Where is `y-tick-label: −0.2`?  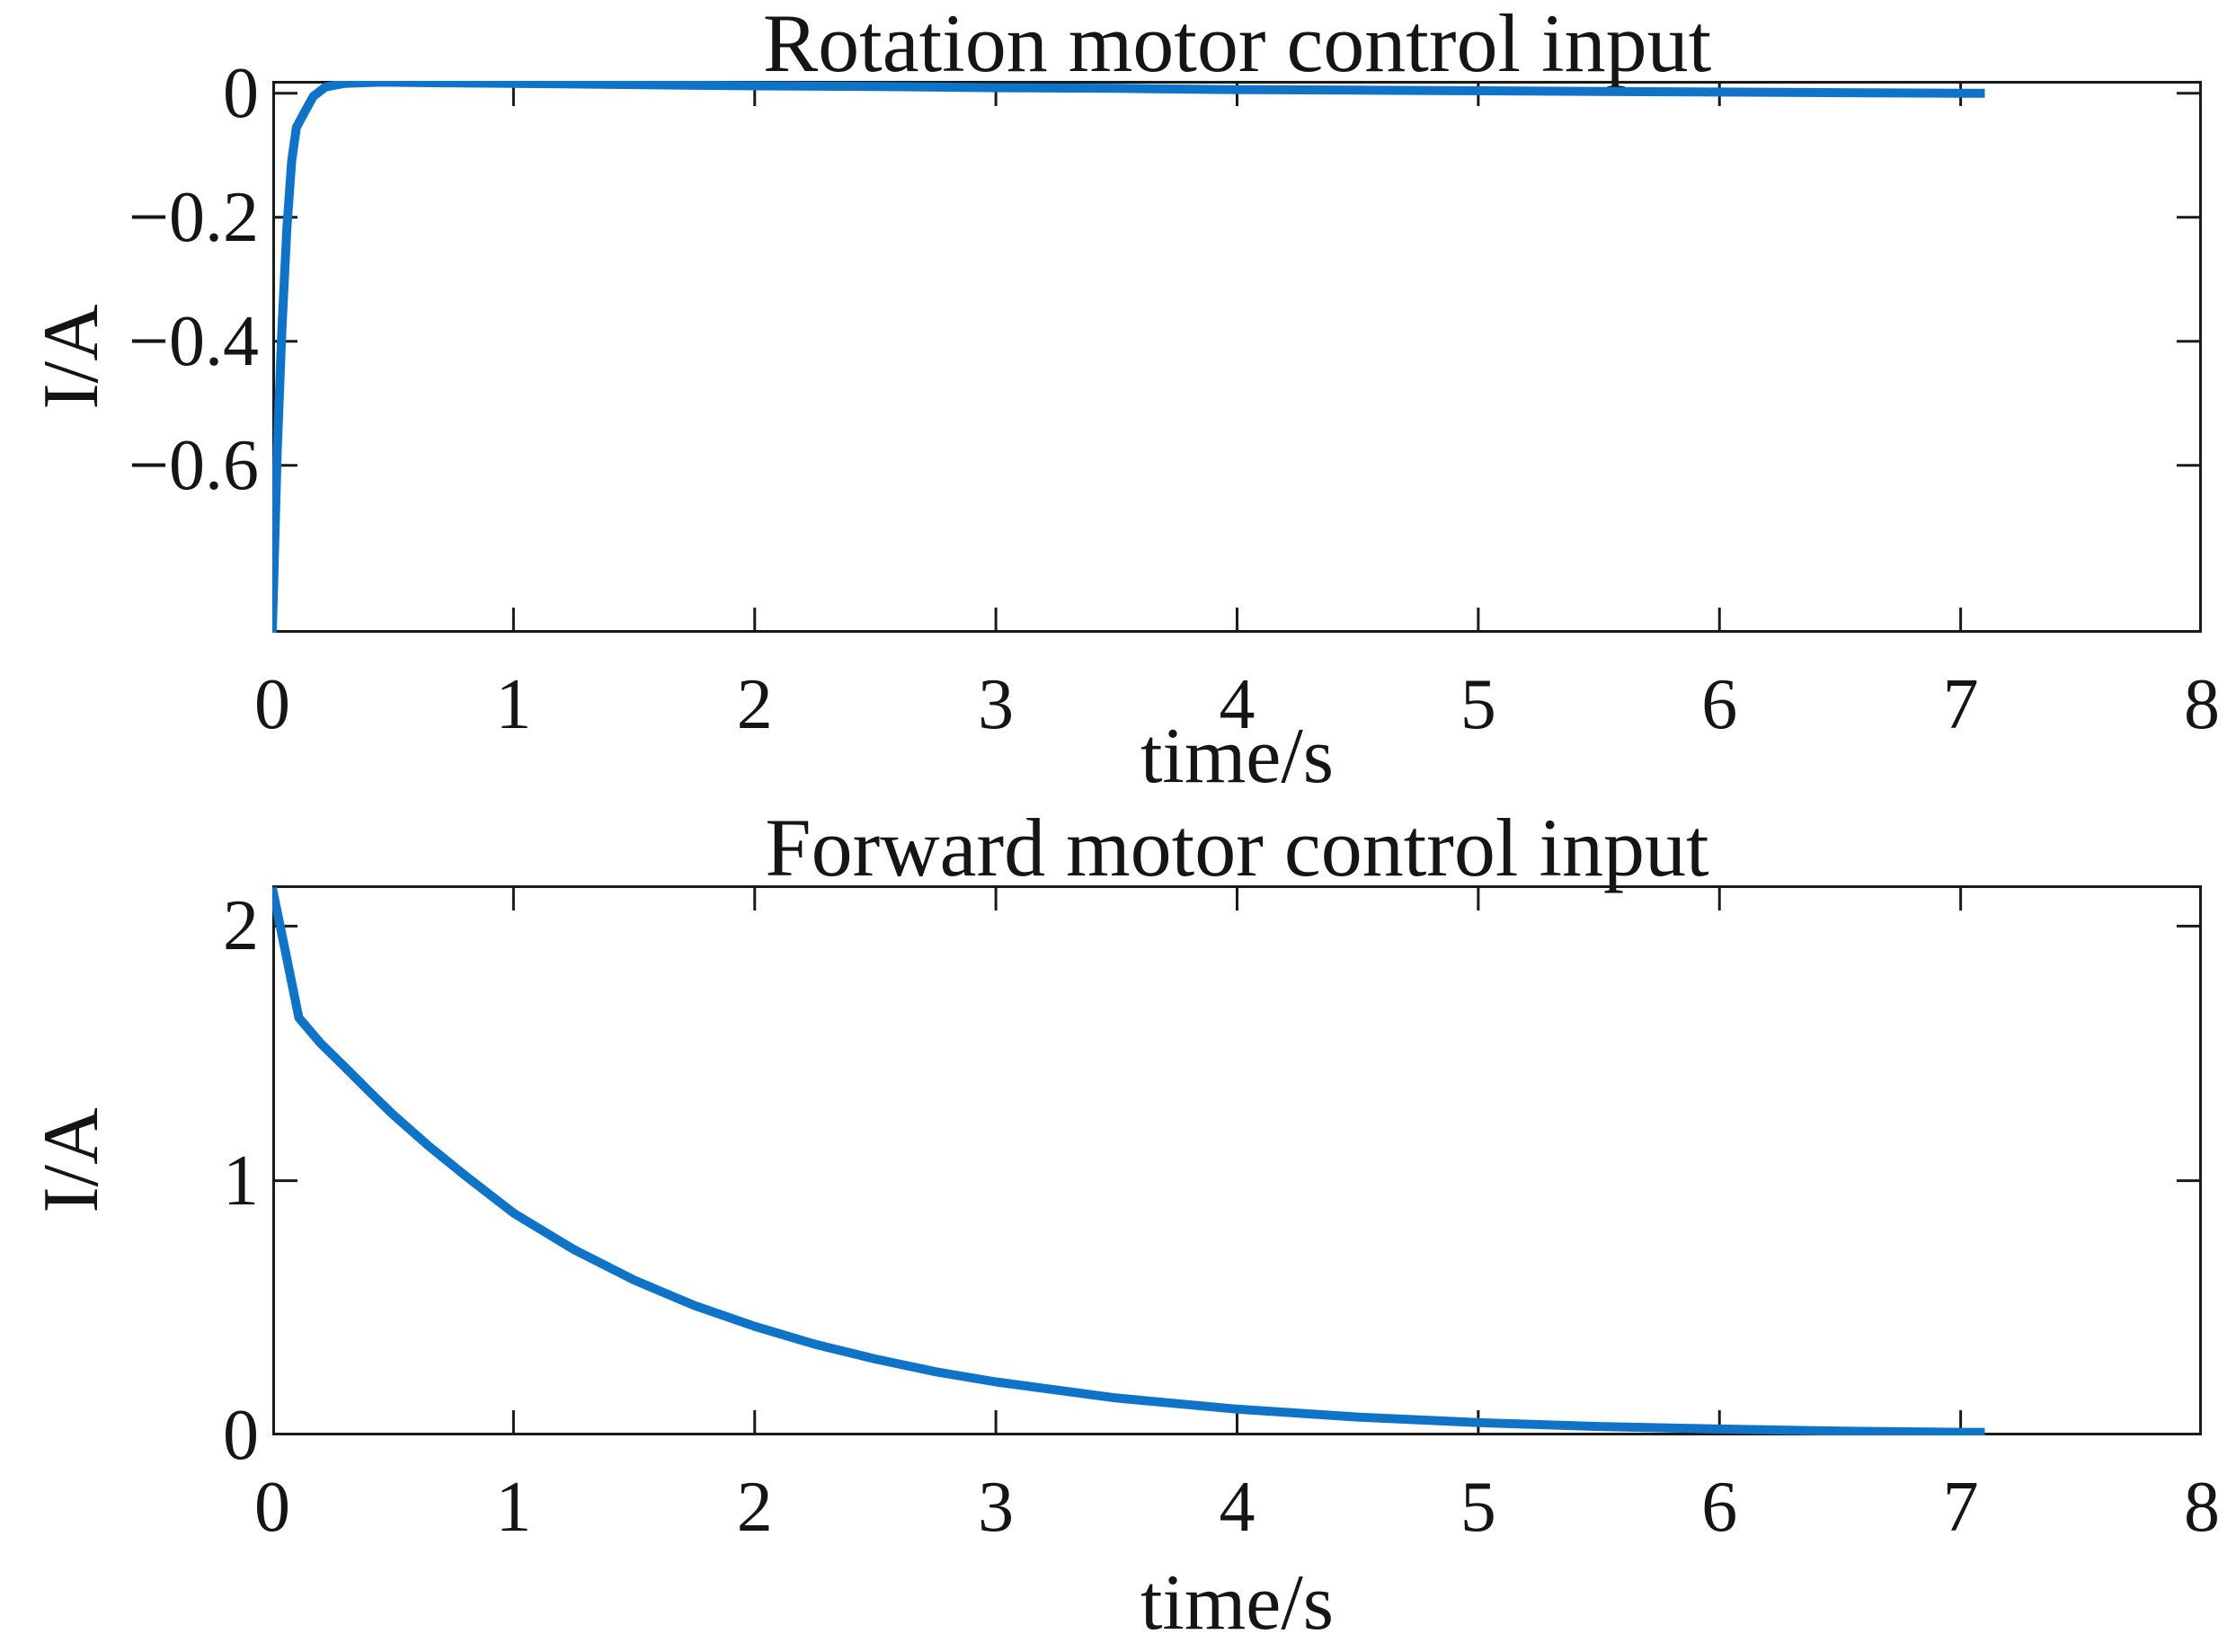
y-tick-label: −0.2 is located at coordinates (193, 217).